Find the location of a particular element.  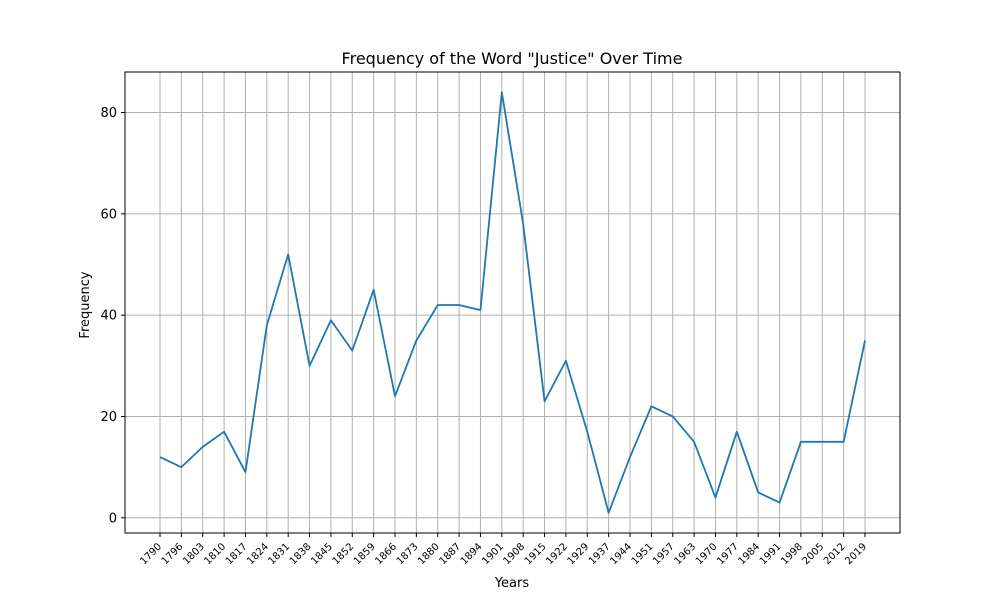

x-tick-label: 1803 is located at coordinates (194, 554).